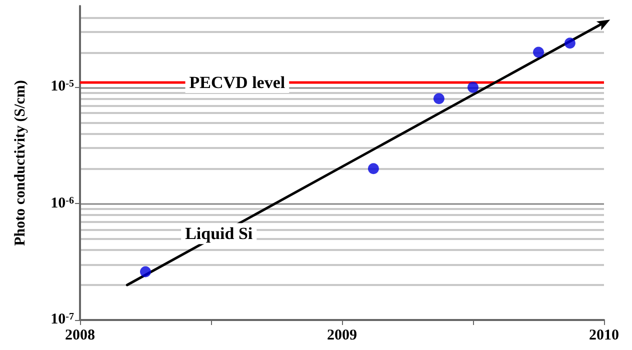 The width and height of the screenshot is (632, 350). Describe the element at coordinates (62, 203) in the screenshot. I see `y-tick-label: 10$^{-6}$` at that location.